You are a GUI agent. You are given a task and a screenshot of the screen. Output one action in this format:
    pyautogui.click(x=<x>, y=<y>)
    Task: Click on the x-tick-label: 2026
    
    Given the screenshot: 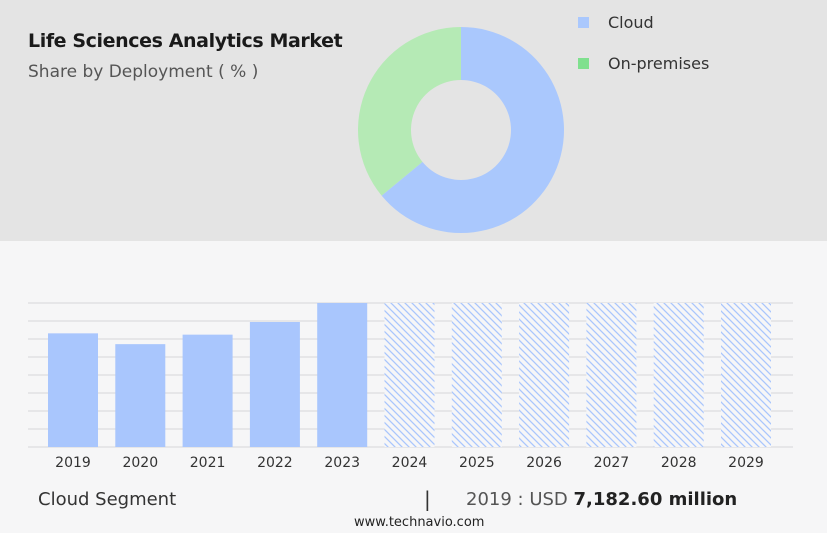 What is the action you would take?
    pyautogui.click(x=544, y=463)
    